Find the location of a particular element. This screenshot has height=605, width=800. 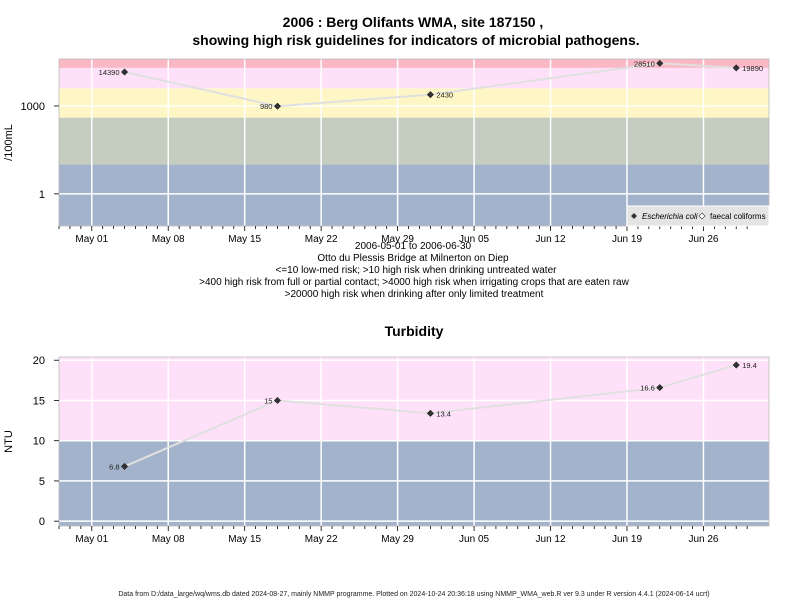

legend-box is located at coordinates (698, 216).